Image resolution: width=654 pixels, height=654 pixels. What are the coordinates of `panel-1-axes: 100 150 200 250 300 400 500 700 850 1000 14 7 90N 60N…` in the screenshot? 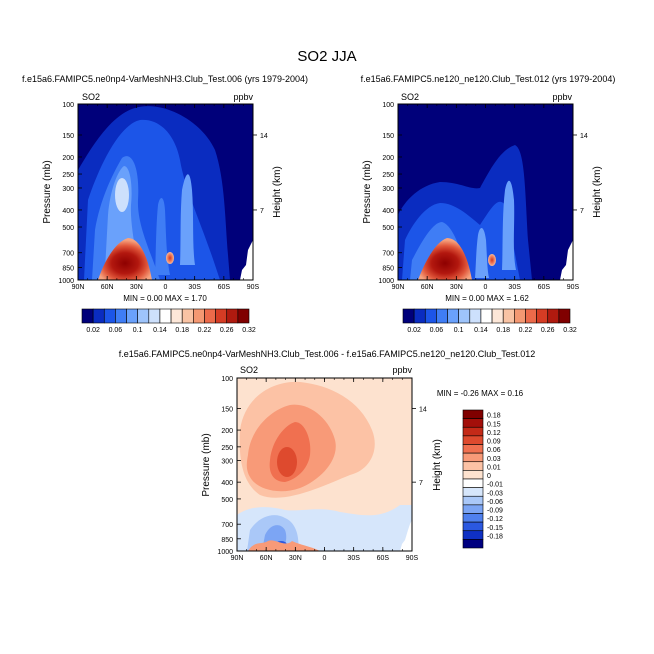 It's located at (162, 196).